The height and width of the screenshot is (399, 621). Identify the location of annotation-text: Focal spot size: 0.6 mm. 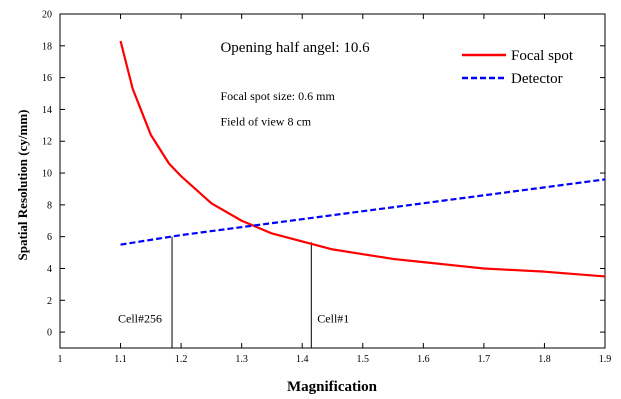
(277, 96).